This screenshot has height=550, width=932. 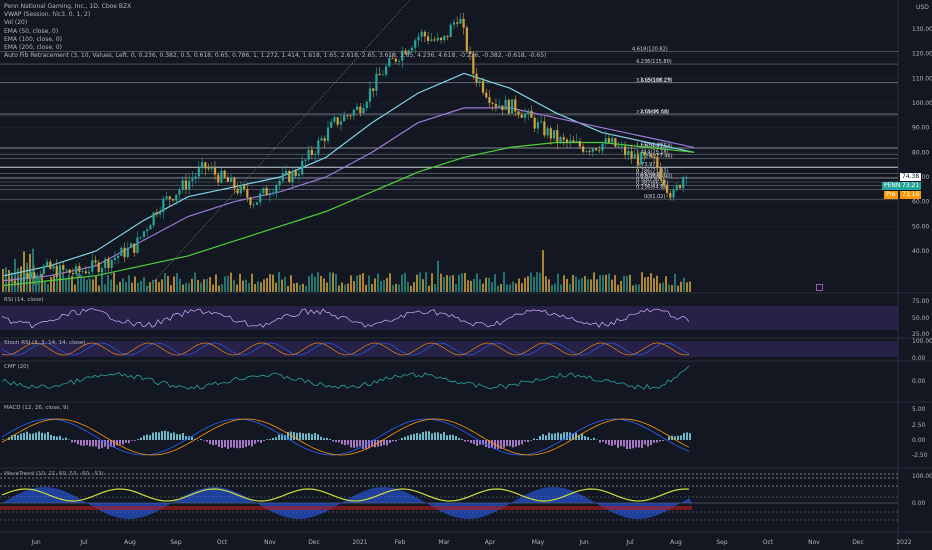 I want to click on pre-price-tag: 73.16, so click(x=911, y=195).